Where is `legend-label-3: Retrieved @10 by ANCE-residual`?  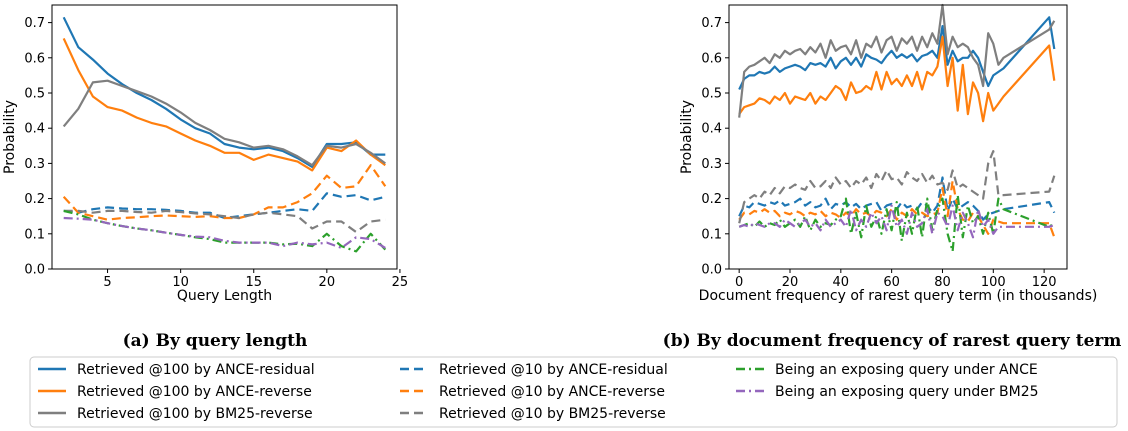 legend-label-3: Retrieved @10 by ANCE-residual is located at coordinates (553, 370).